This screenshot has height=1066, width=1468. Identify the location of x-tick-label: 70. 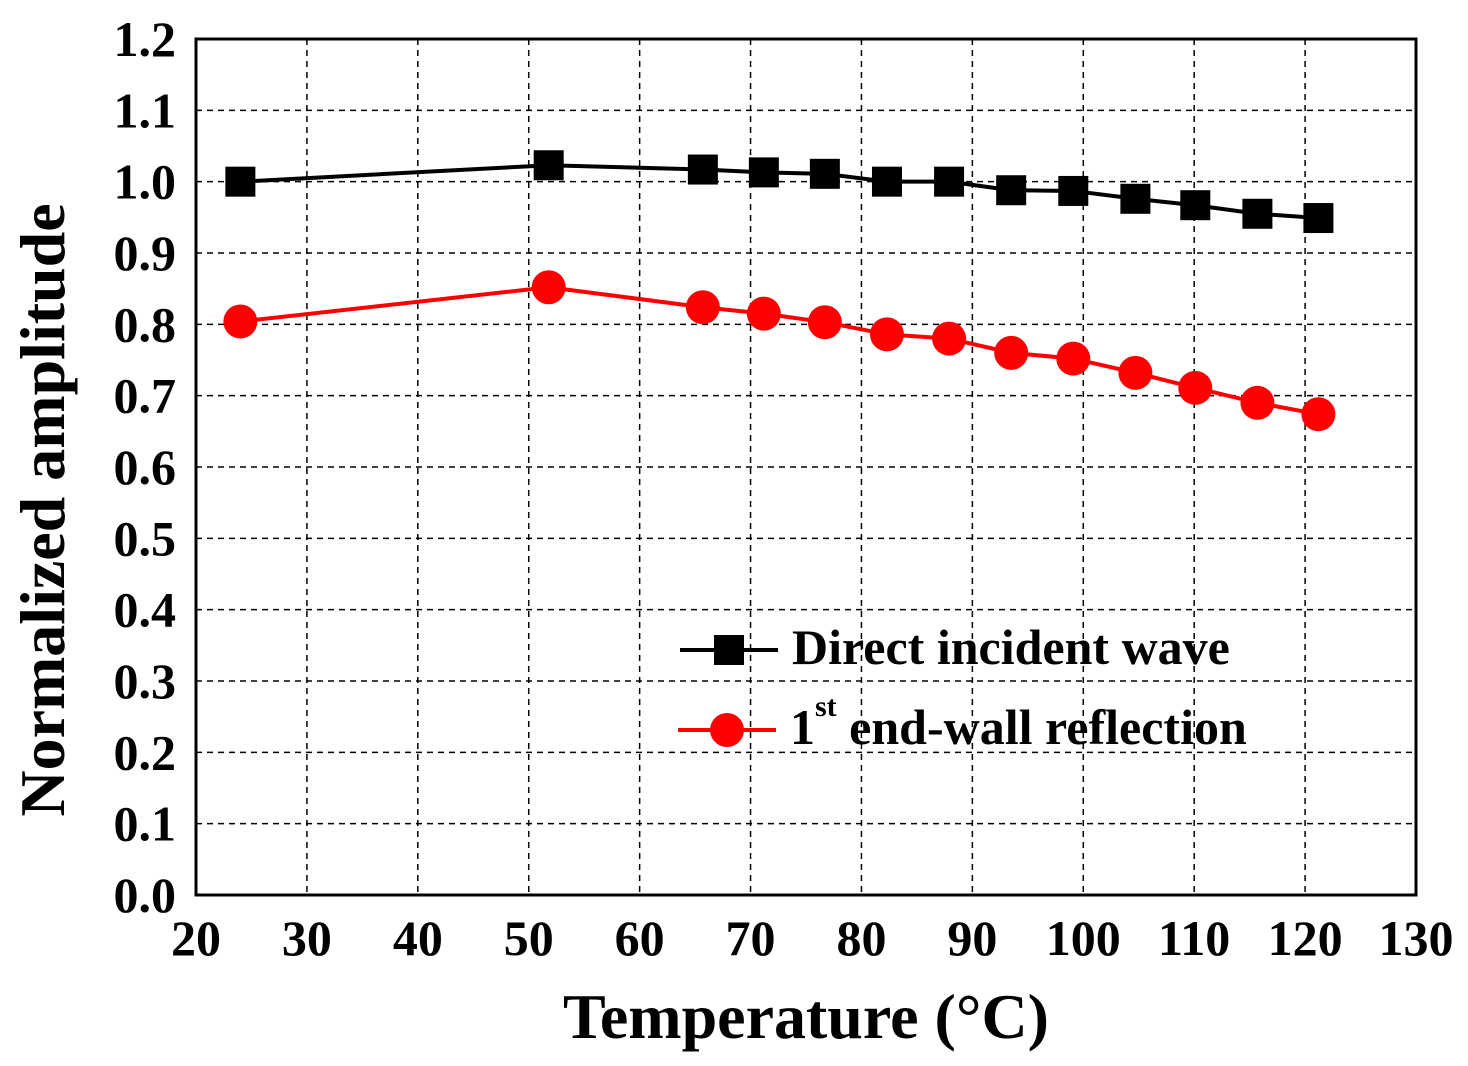
(751, 938).